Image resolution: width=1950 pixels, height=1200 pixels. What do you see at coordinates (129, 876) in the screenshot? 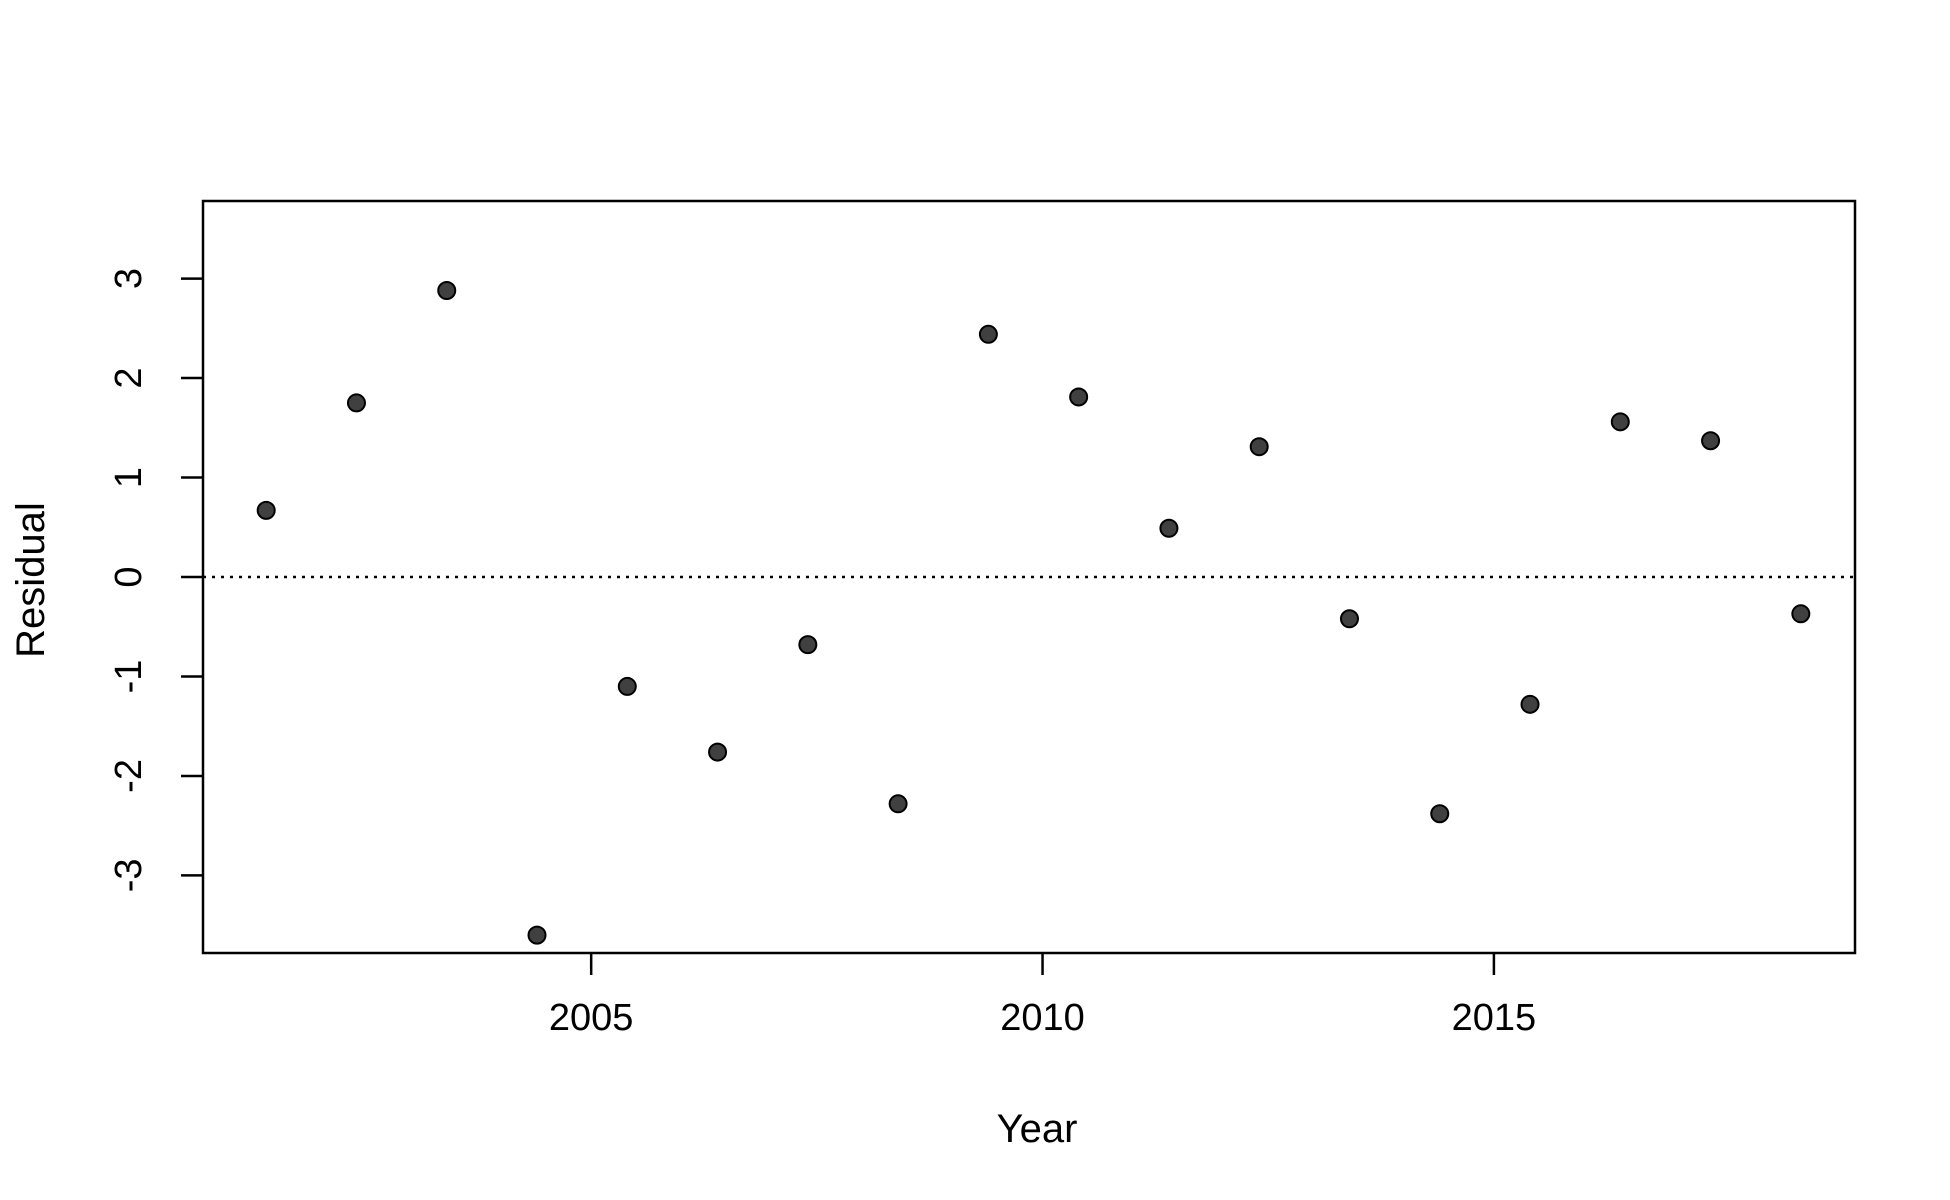
I see `y-tick-label: -3` at bounding box center [129, 876].